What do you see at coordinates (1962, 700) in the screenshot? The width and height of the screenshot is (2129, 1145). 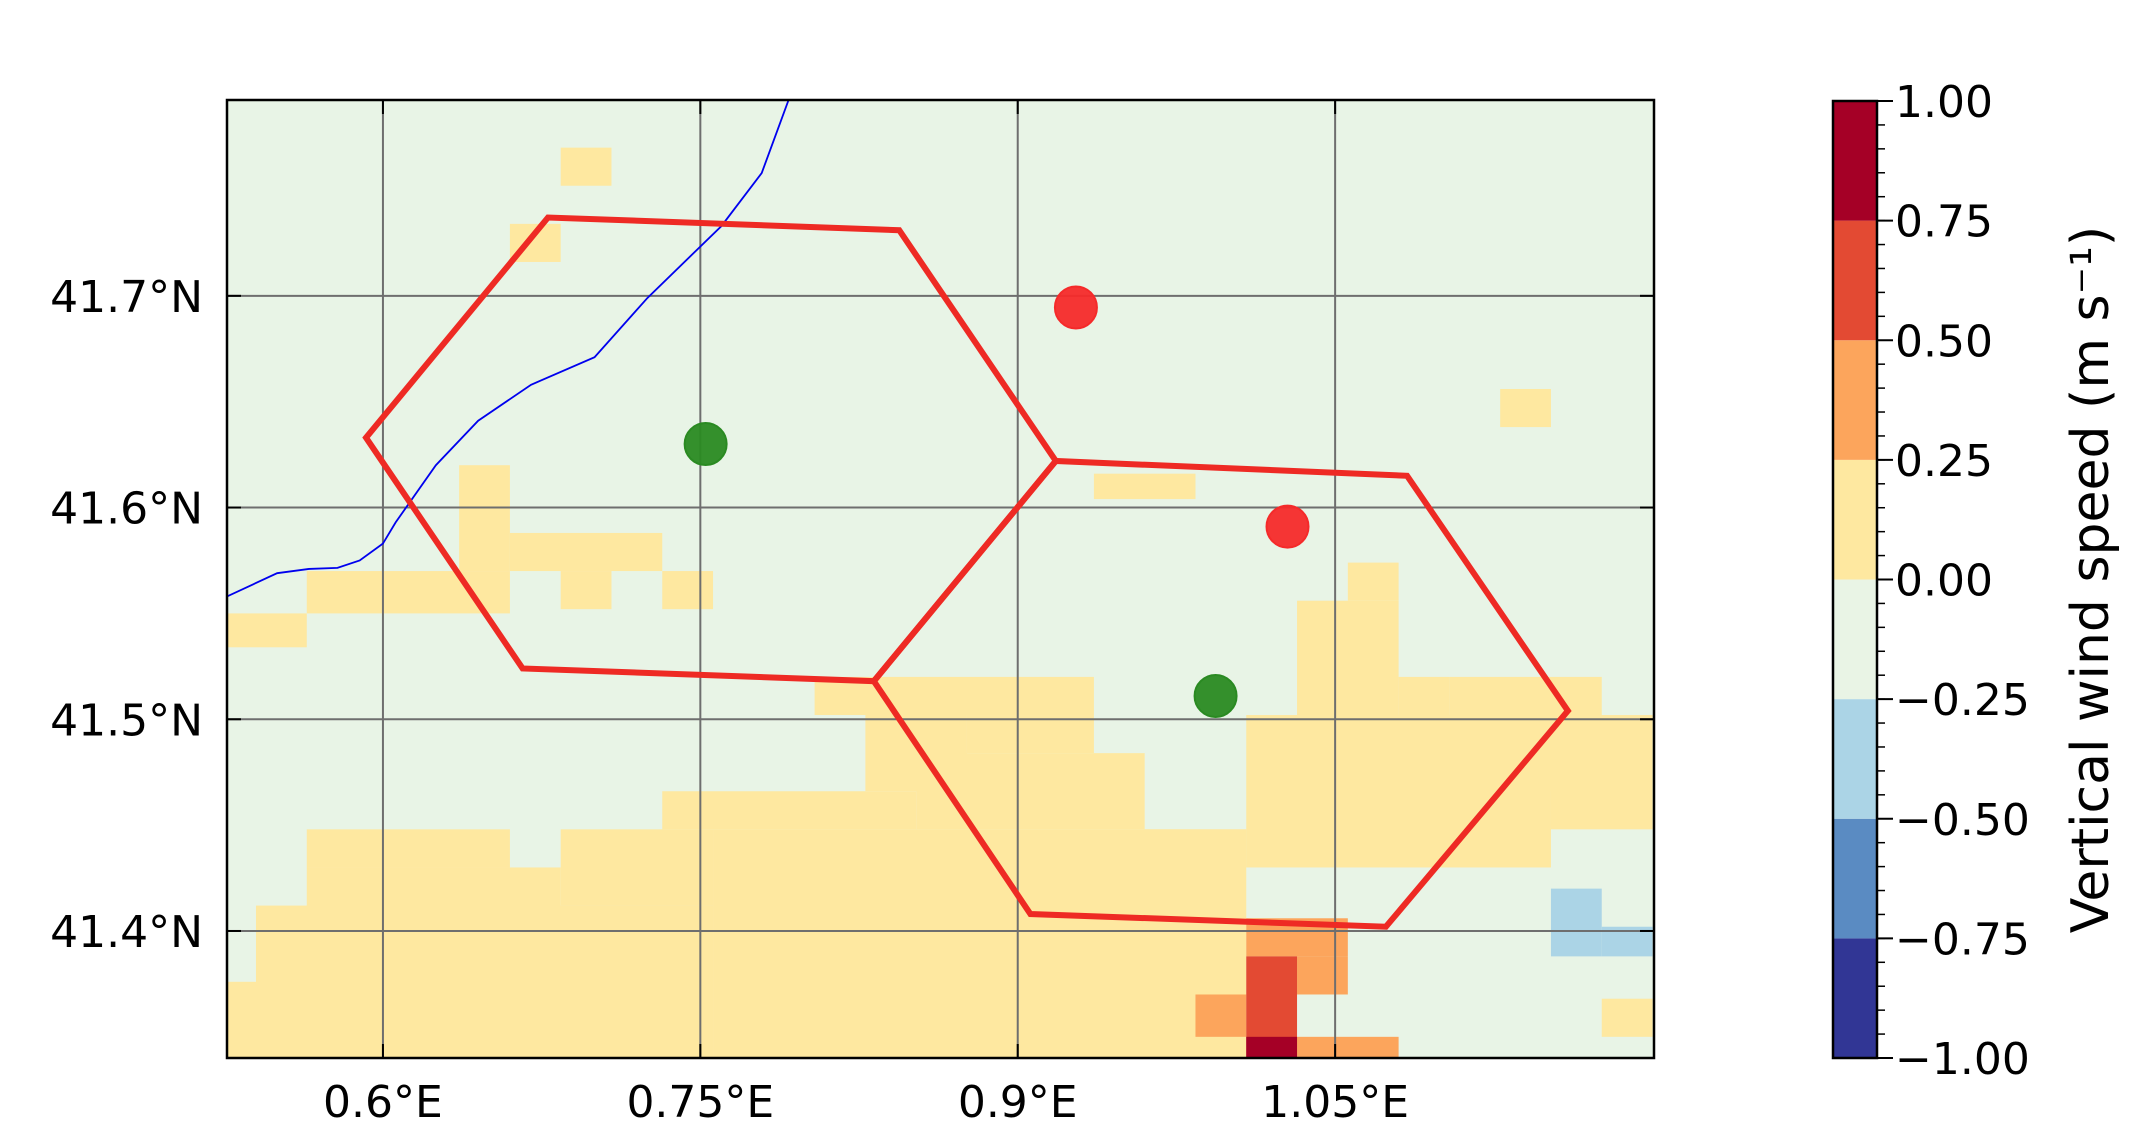 I see `colorbar-tick-label: −0.25` at bounding box center [1962, 700].